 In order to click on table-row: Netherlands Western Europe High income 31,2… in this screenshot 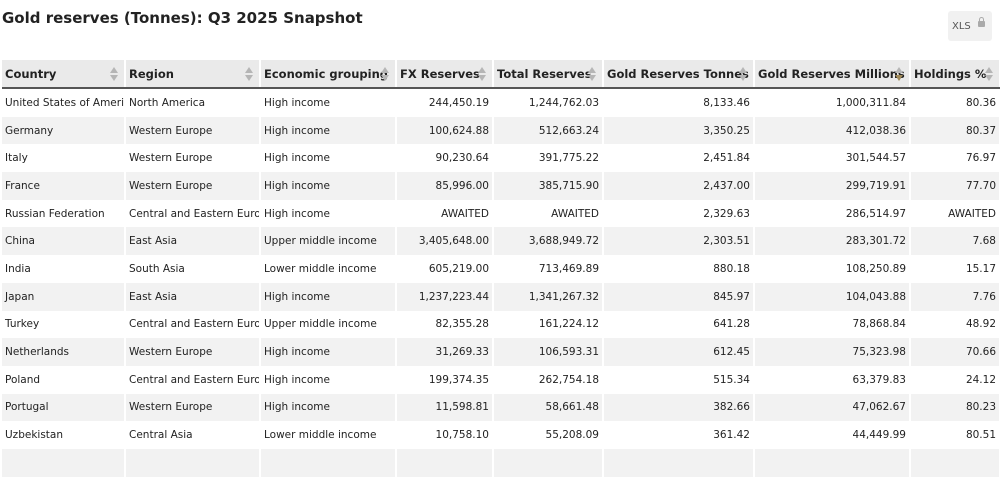, I will do `click(501, 352)`.